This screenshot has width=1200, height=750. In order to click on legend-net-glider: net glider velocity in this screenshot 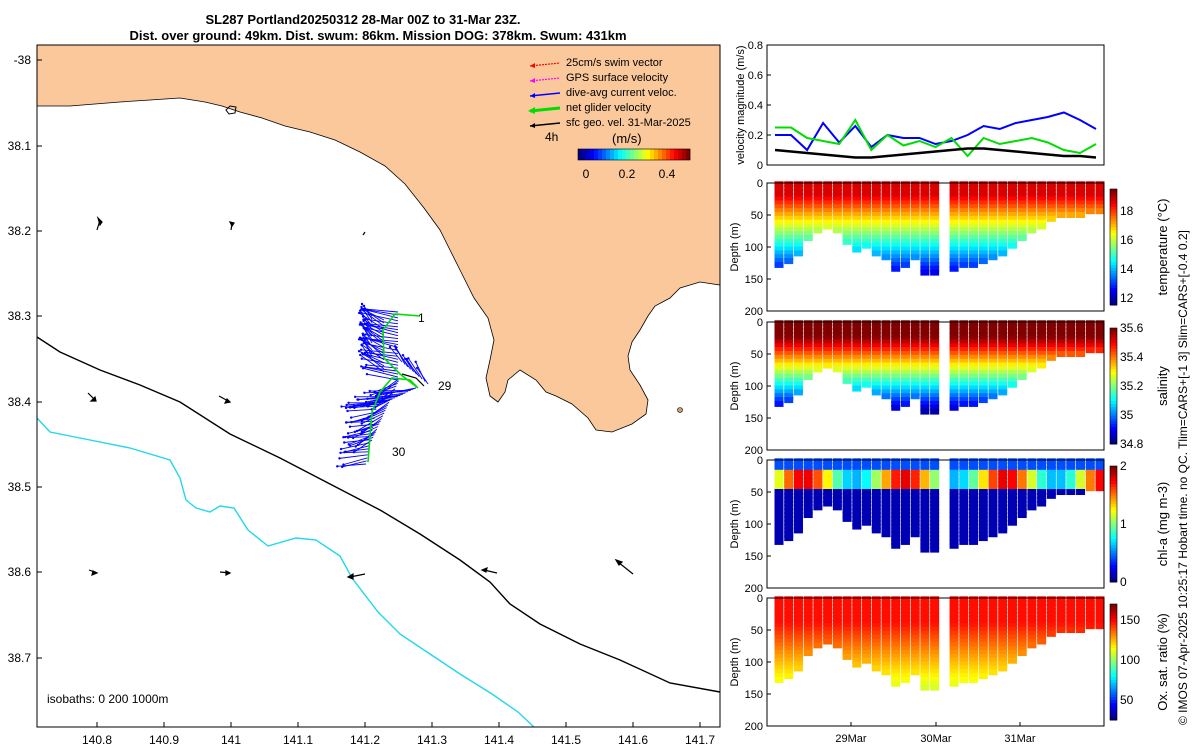, I will do `click(608, 108)`.